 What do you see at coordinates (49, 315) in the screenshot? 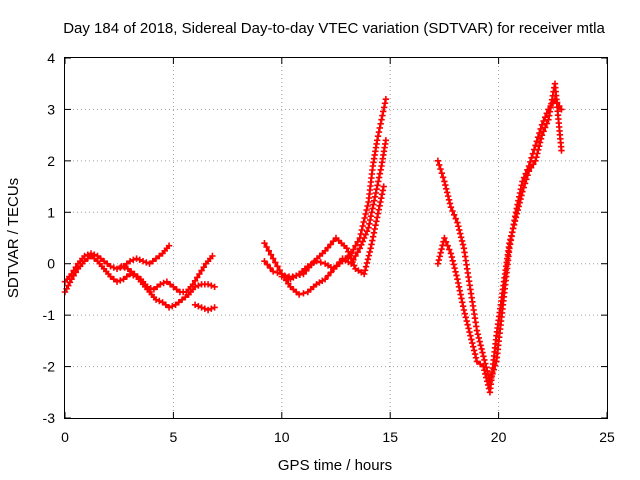
I see `y-tick-label: -1` at bounding box center [49, 315].